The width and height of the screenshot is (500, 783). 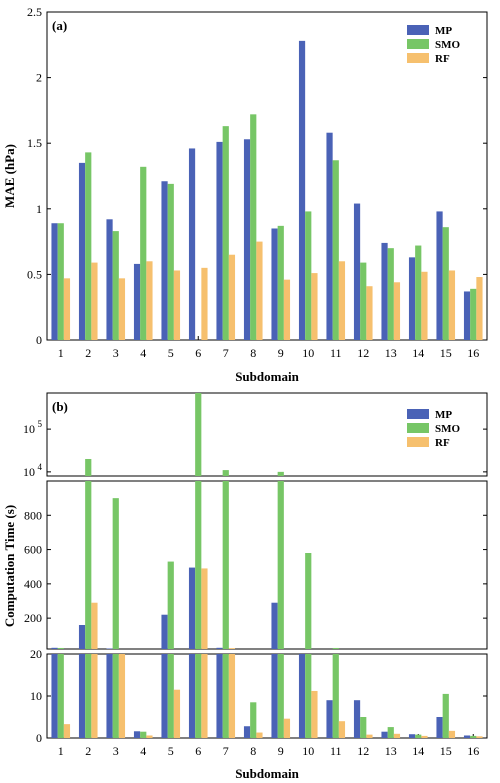 What do you see at coordinates (40, 424) in the screenshot?
I see `panel-b-ytick-exponent: 5` at bounding box center [40, 424].